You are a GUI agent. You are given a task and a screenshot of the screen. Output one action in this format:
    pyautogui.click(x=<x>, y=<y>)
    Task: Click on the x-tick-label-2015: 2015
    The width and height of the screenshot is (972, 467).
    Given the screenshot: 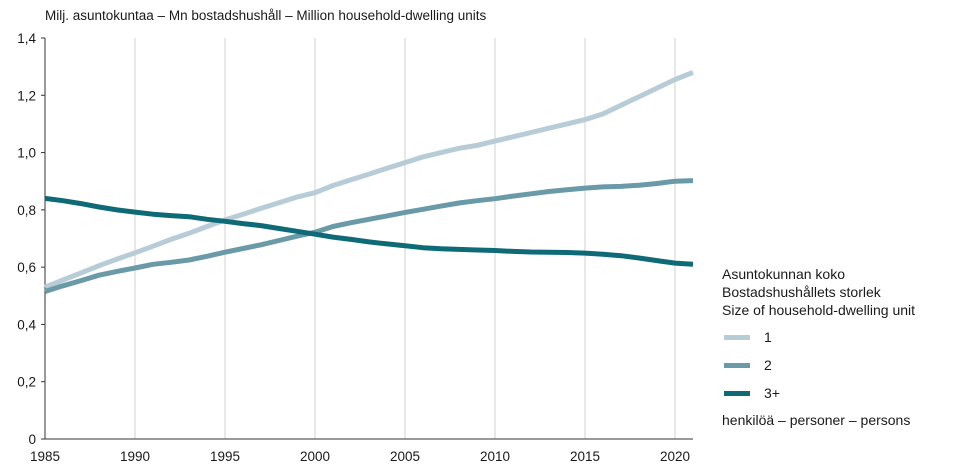 What is the action you would take?
    pyautogui.click(x=585, y=456)
    